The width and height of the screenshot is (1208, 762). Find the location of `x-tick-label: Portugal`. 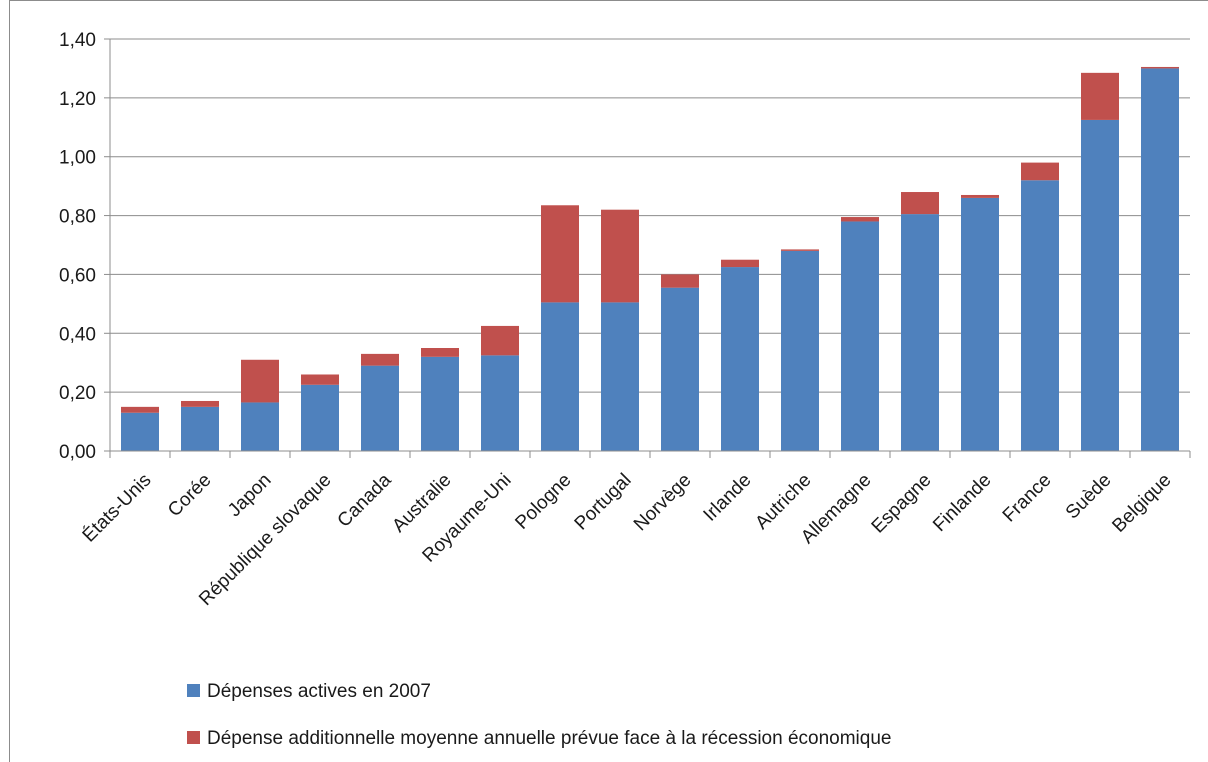

x-tick-label: Portugal is located at coordinates (603, 502).